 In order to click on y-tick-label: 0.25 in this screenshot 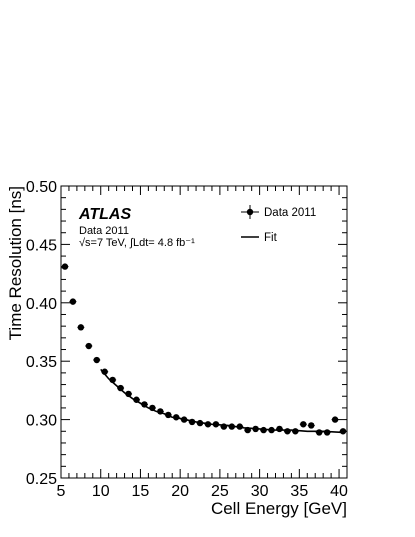, I will do `click(41, 479)`.